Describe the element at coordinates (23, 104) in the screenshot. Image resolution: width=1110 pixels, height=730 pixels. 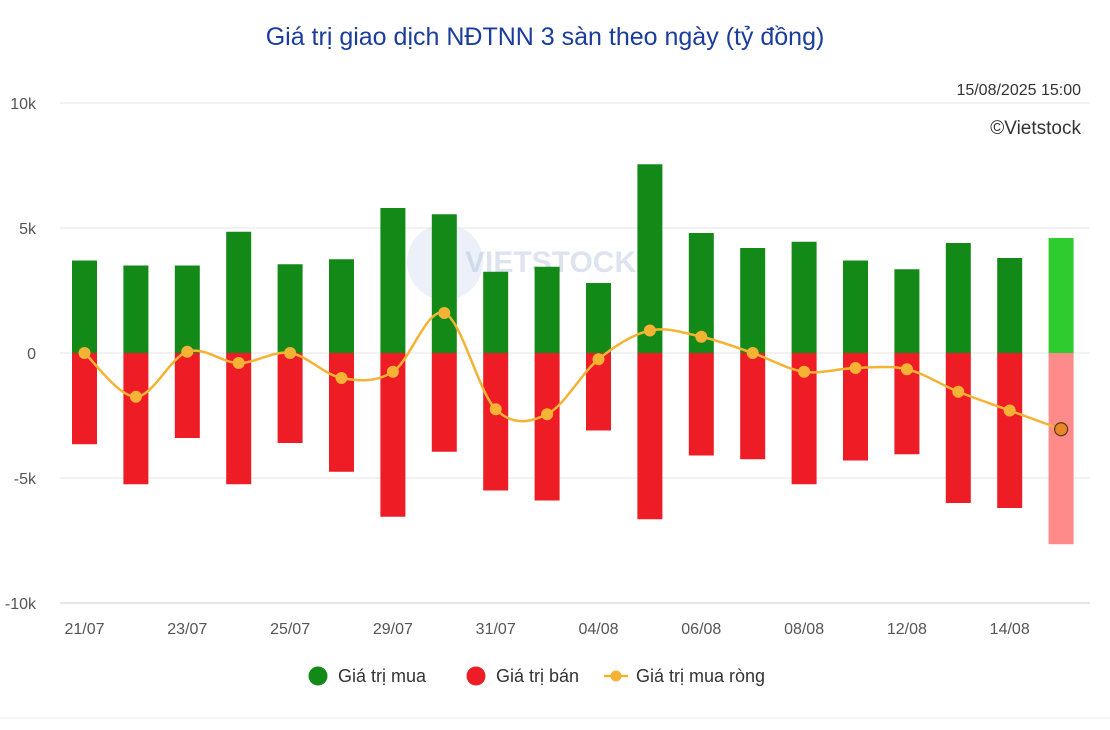
I see `y-tick-label: 10k` at that location.